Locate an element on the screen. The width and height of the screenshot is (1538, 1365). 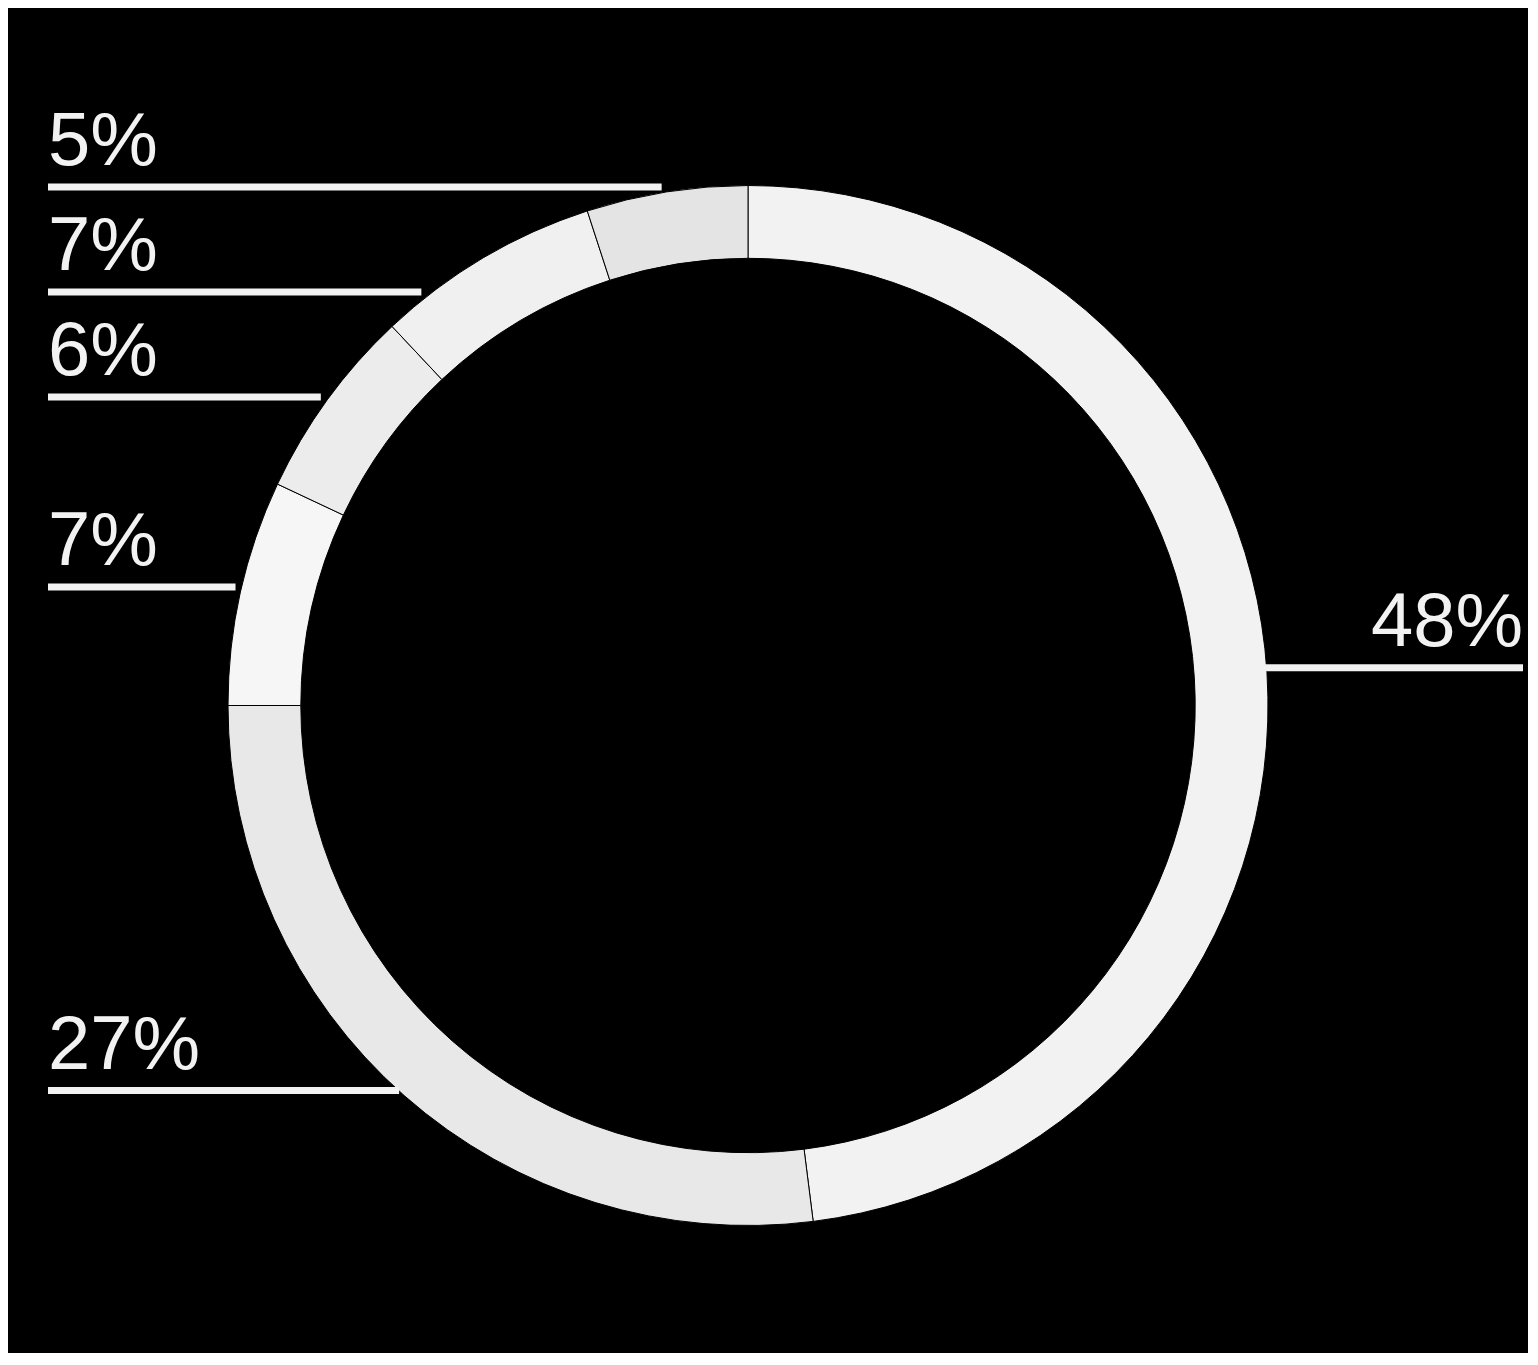
data-label: 6% is located at coordinates (103, 348).